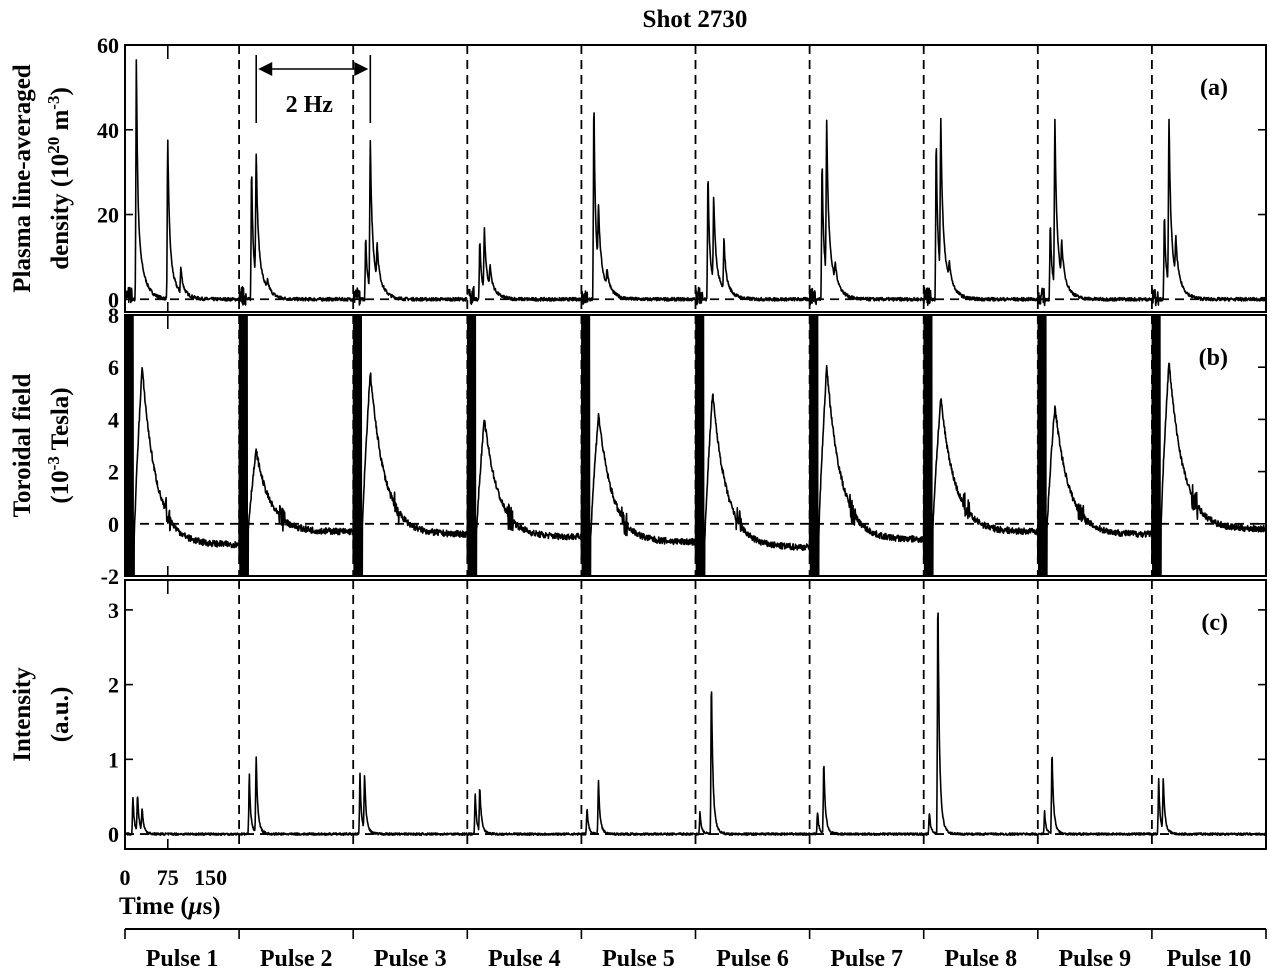 The image size is (1269, 972). Describe the element at coordinates (113, 759) in the screenshot. I see `y-tick-label: 1` at that location.